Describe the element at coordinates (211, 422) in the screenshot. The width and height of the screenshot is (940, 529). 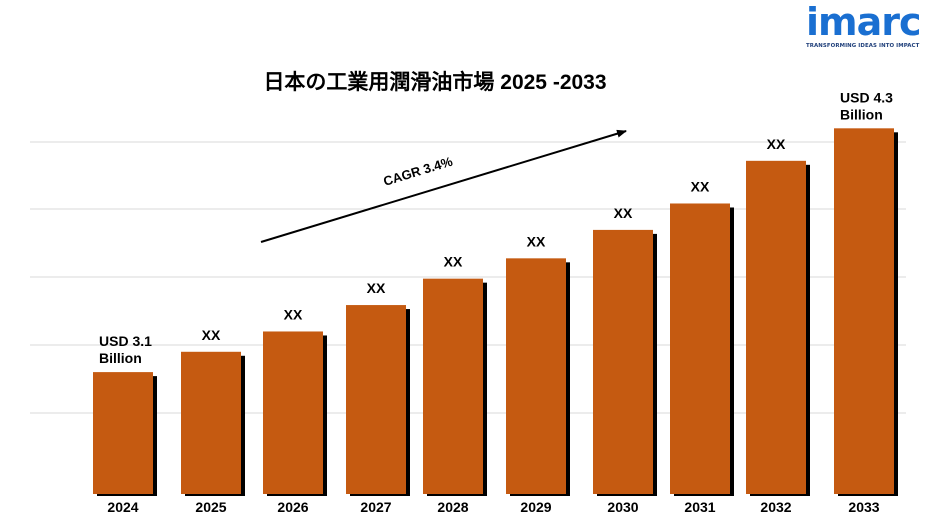
I see `bar-2025` at that location.